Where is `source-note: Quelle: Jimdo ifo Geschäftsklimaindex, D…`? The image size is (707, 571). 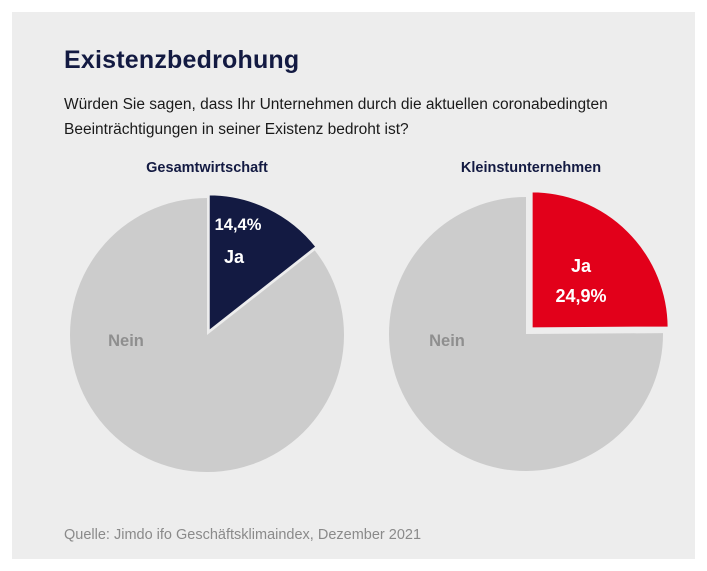 source-note: Quelle: Jimdo ifo Geschäftsklimaindex, D… is located at coordinates (243, 535).